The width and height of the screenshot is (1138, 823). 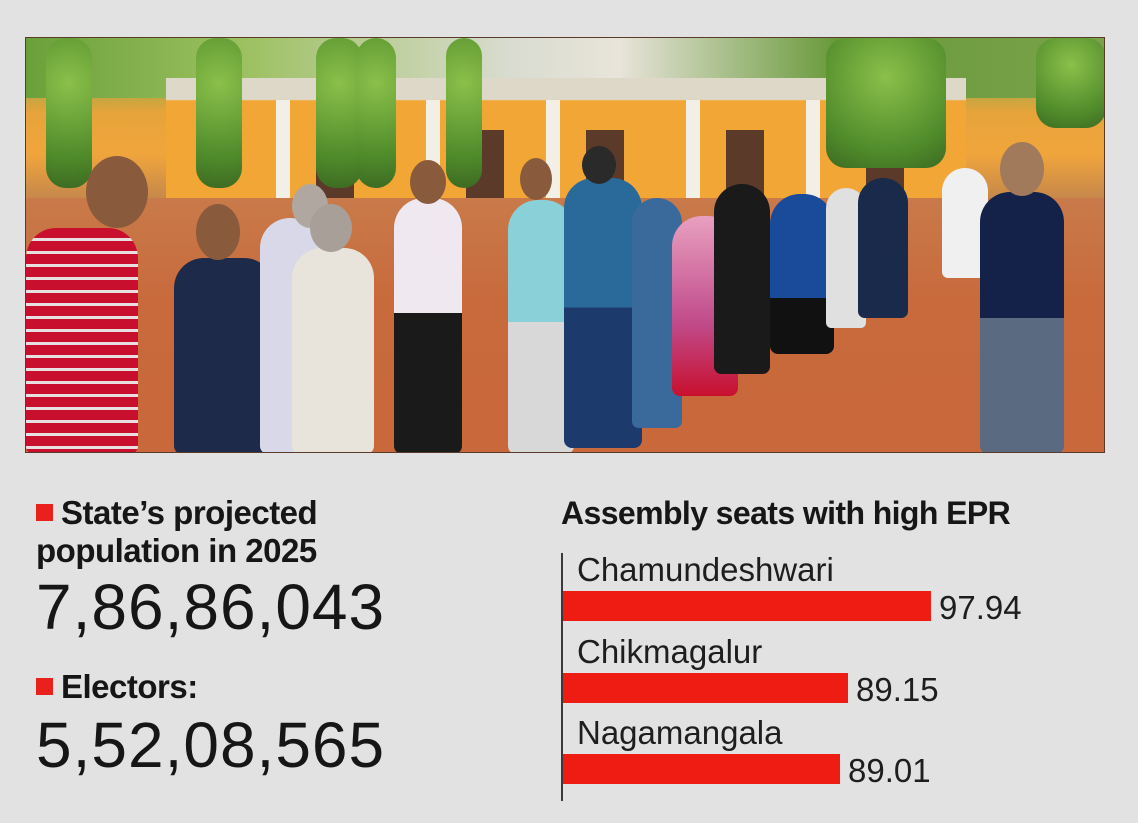 I want to click on stat-electors-value: 5,52,08,565, so click(x=211, y=745).